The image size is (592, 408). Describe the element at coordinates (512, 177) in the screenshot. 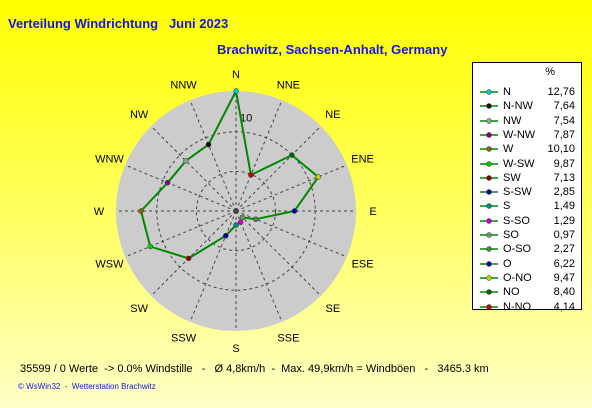

I see `legend-label: SW` at that location.